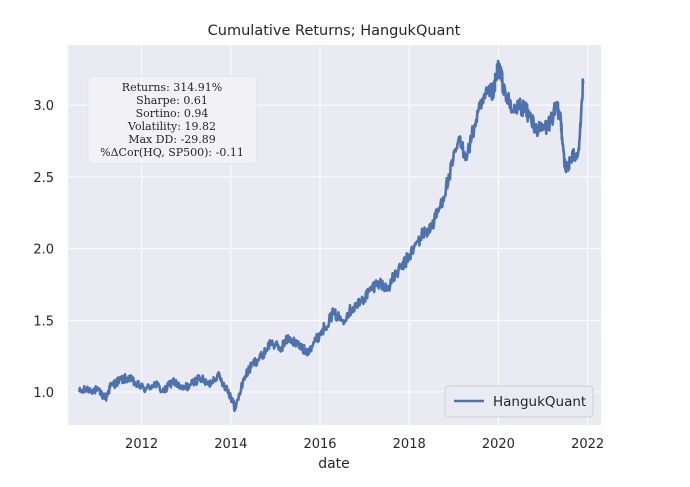 The width and height of the screenshot is (690, 487). I want to click on x-tick-label: 2018, so click(409, 444).